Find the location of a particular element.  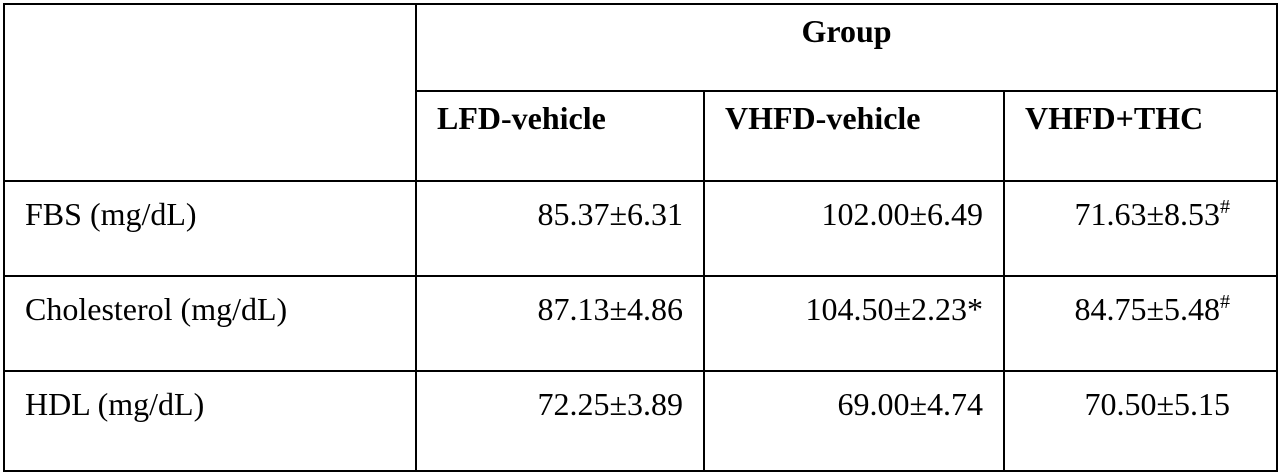

value-cell: 84.75±5.48# is located at coordinates (1140, 323).